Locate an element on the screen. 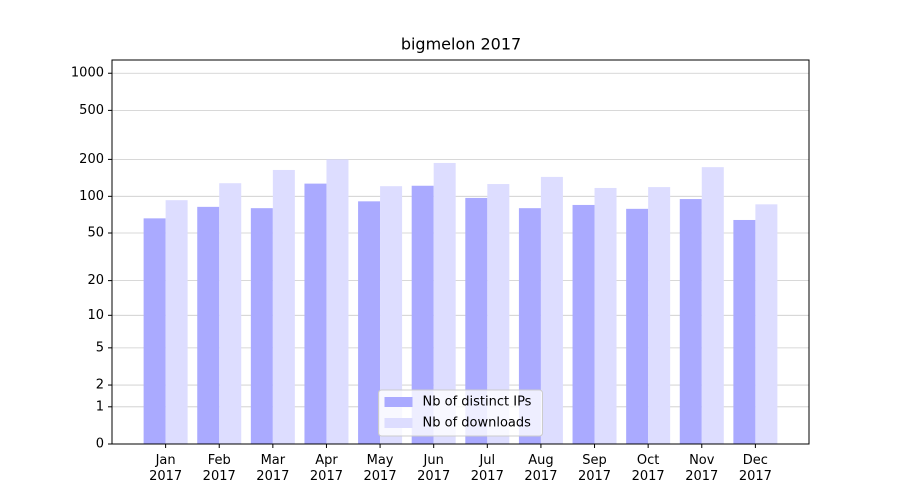 This screenshot has height=500, width=900. x-tick-label: Jul 2017 is located at coordinates (487, 468).